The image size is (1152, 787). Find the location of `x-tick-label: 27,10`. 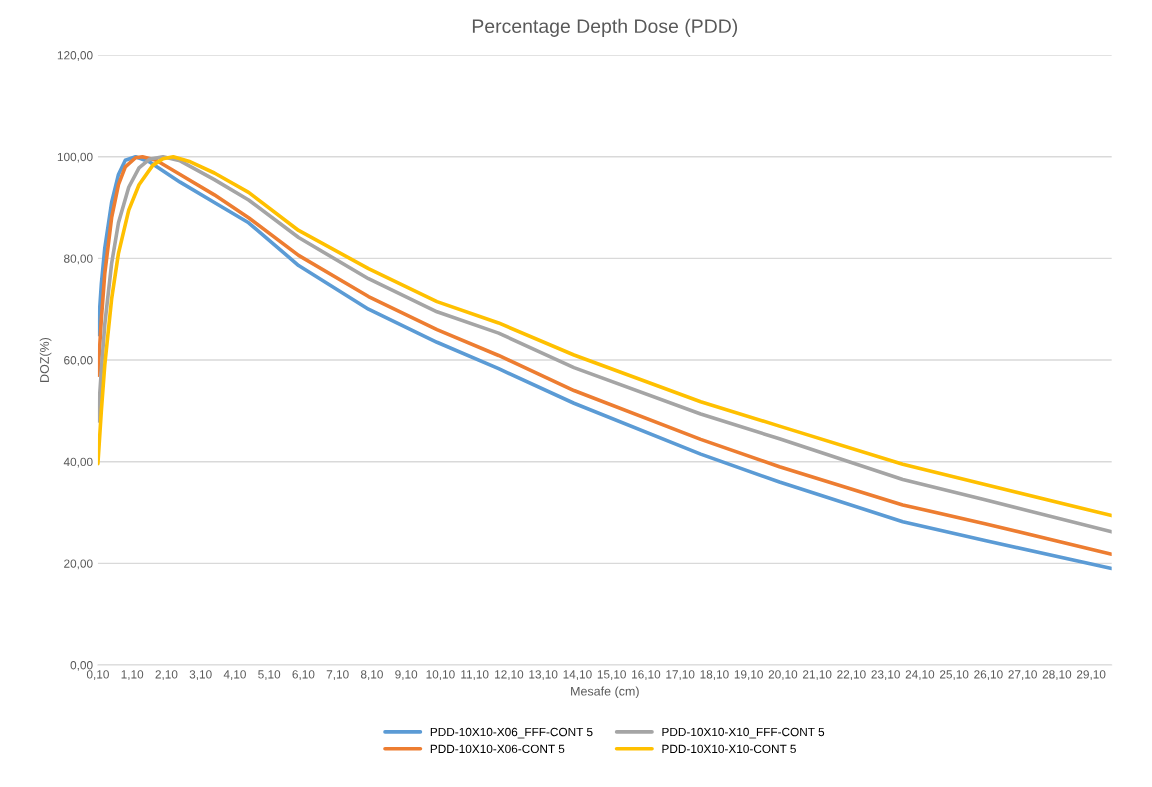

x-tick-label: 27,10 is located at coordinates (1022, 675).